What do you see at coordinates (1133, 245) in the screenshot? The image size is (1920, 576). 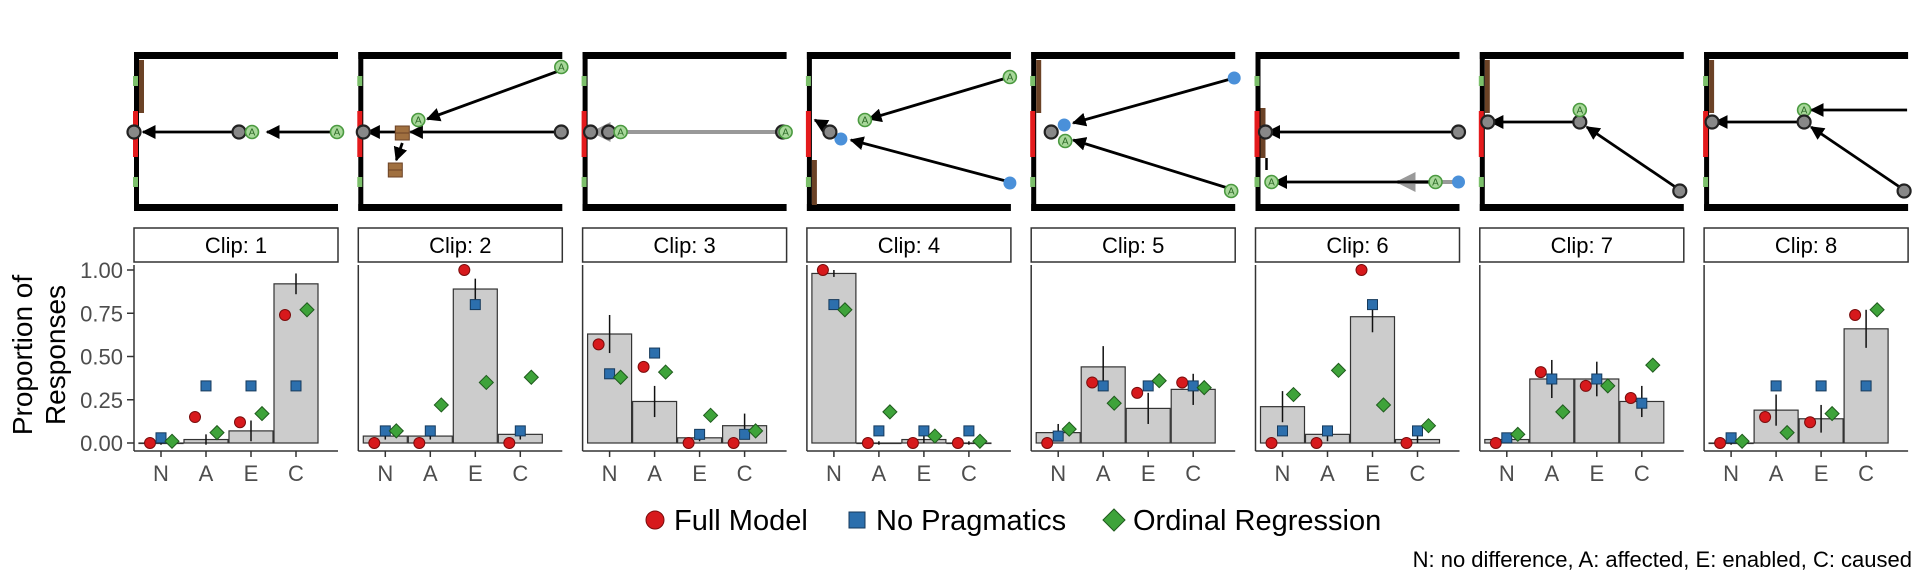 I see `strip-clip-5: Clip: 5` at bounding box center [1133, 245].